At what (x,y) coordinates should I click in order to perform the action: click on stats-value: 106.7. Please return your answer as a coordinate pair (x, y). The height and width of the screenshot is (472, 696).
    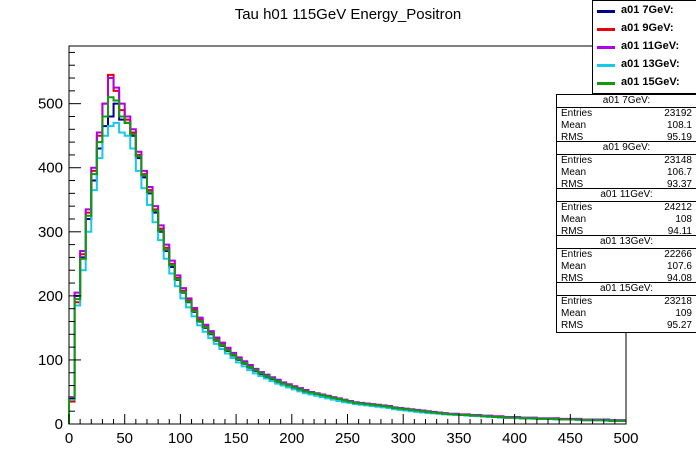
    Looking at the image, I should click on (679, 172).